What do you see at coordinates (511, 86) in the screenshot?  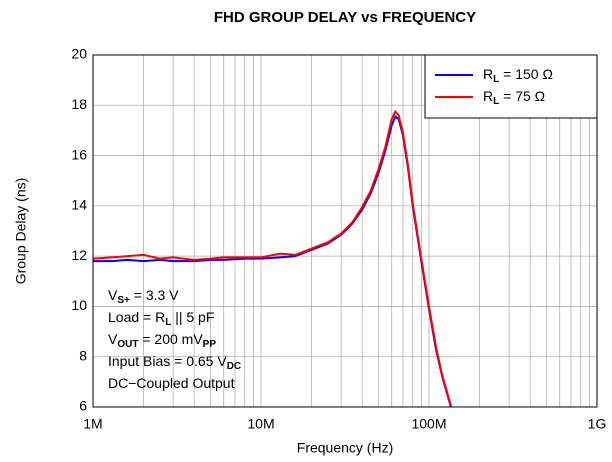 I see `legend-box` at bounding box center [511, 86].